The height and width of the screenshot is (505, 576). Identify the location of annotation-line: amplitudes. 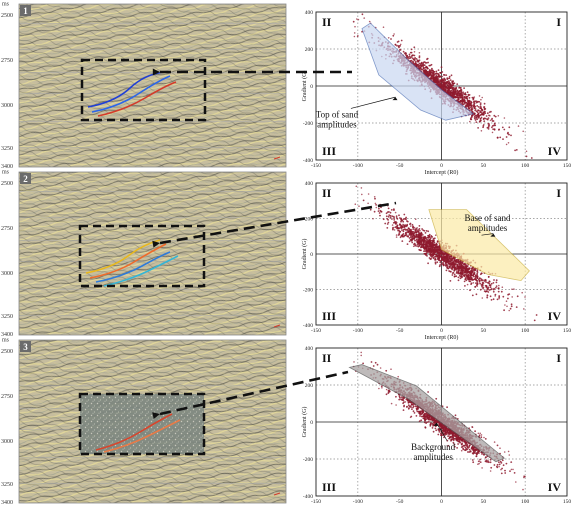
(433, 457).